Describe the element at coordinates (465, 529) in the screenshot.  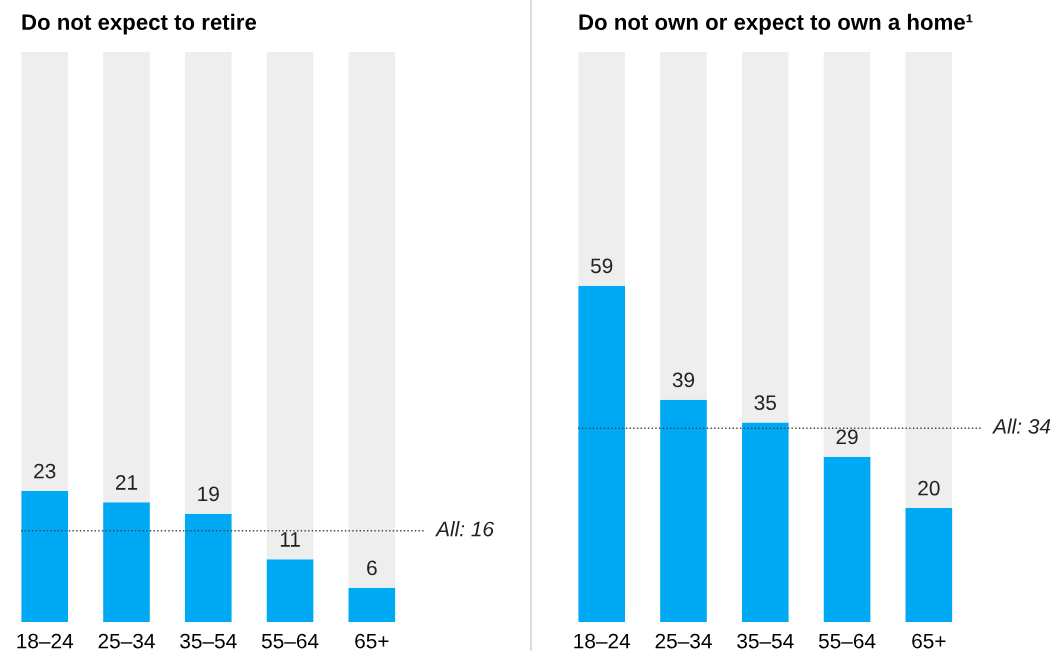
I see `ref-line-label: All: 16` at that location.